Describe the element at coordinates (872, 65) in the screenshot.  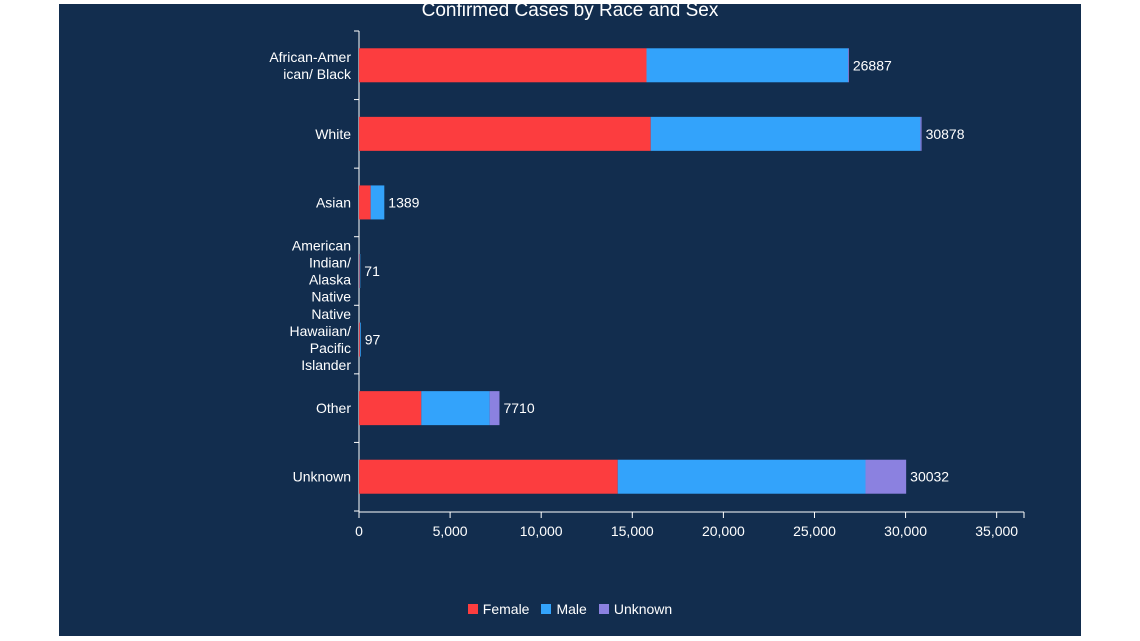
I see `bar-total-label: 26887` at that location.